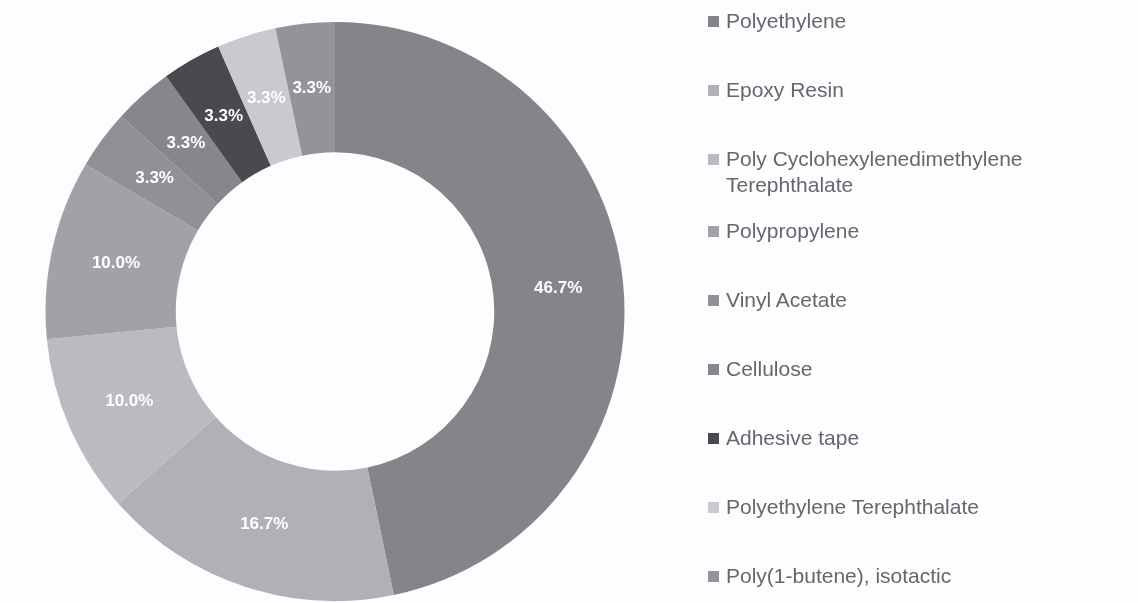 The height and width of the screenshot is (603, 1138). What do you see at coordinates (793, 231) in the screenshot?
I see `legend-label: Polypropylene` at bounding box center [793, 231].